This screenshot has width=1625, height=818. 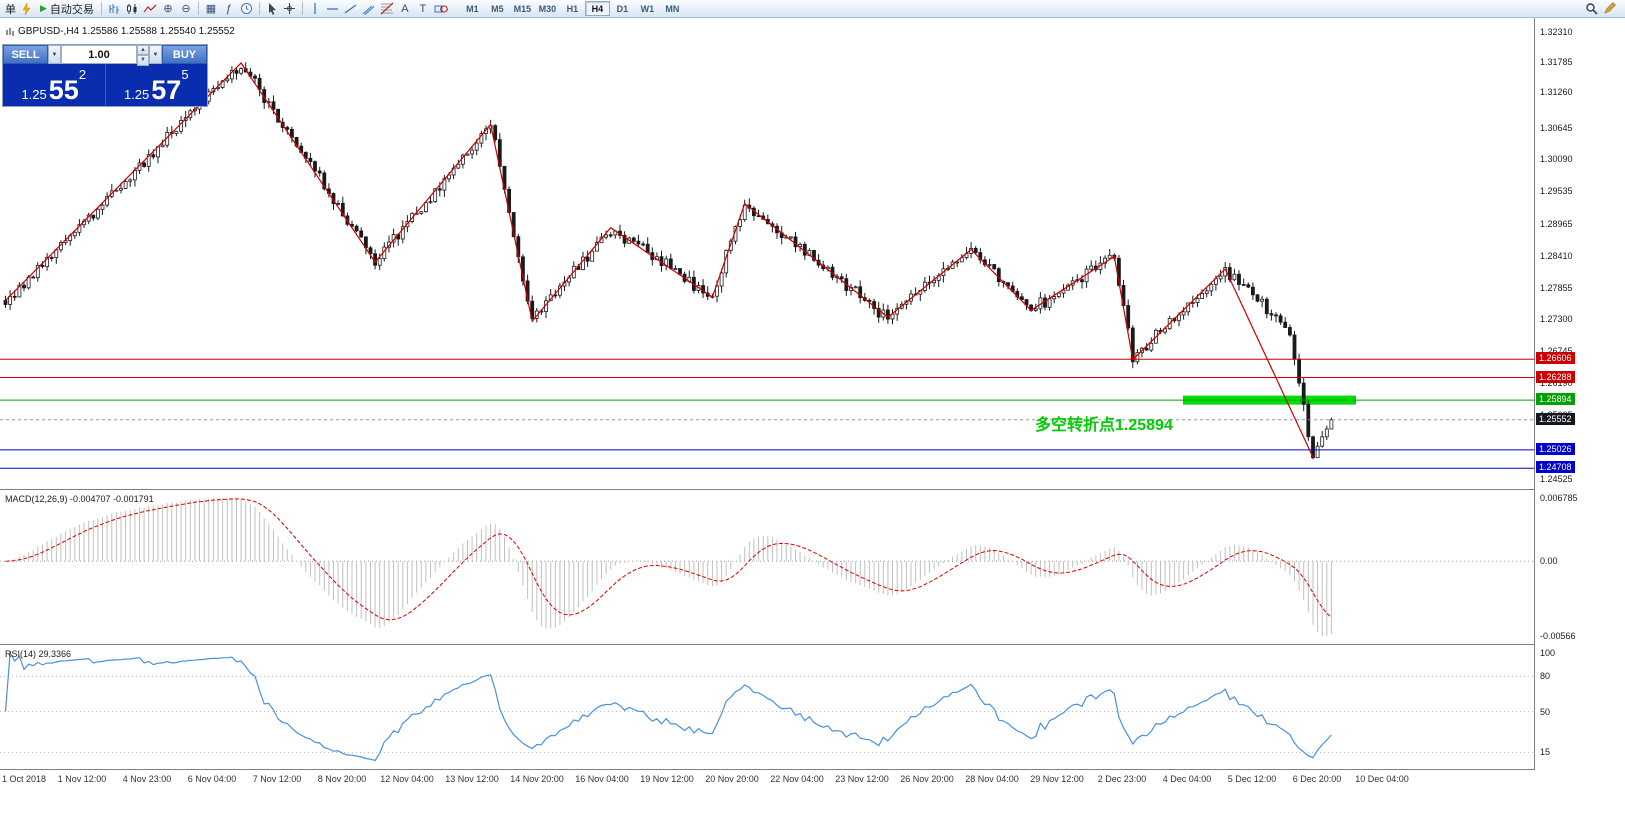 I want to click on timeframe-w1: W1, so click(x=647, y=8).